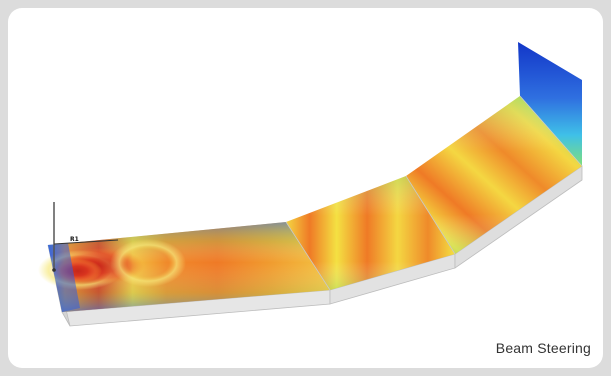  I want to click on end-wall, so click(550, 104).